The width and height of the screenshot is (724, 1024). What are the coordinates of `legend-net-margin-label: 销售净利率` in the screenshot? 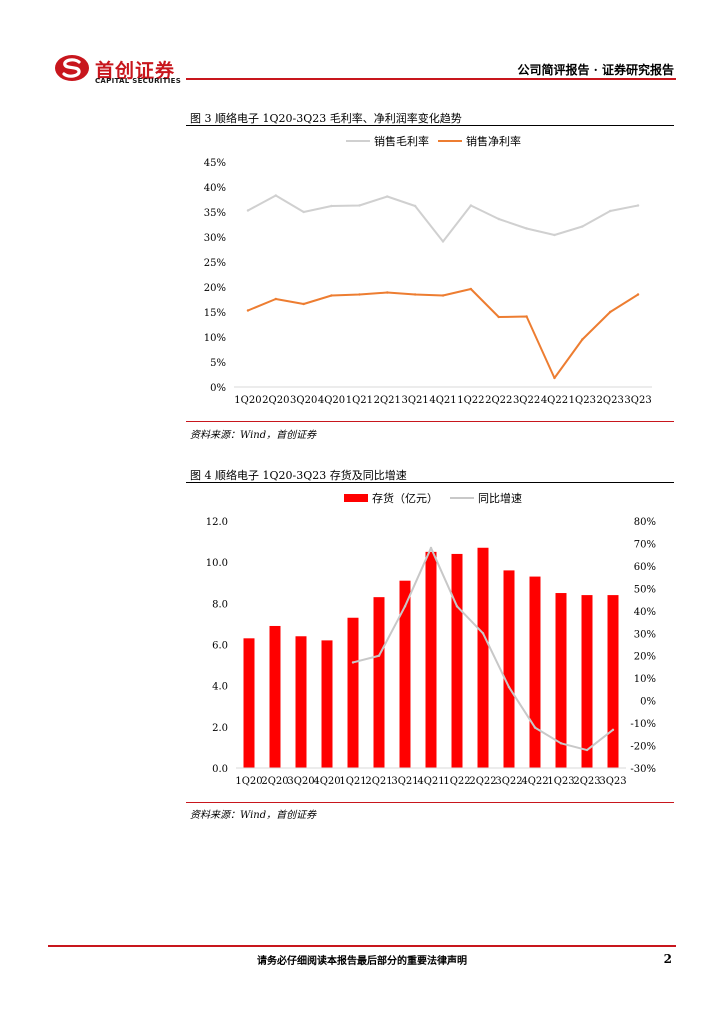 It's located at (493, 141).